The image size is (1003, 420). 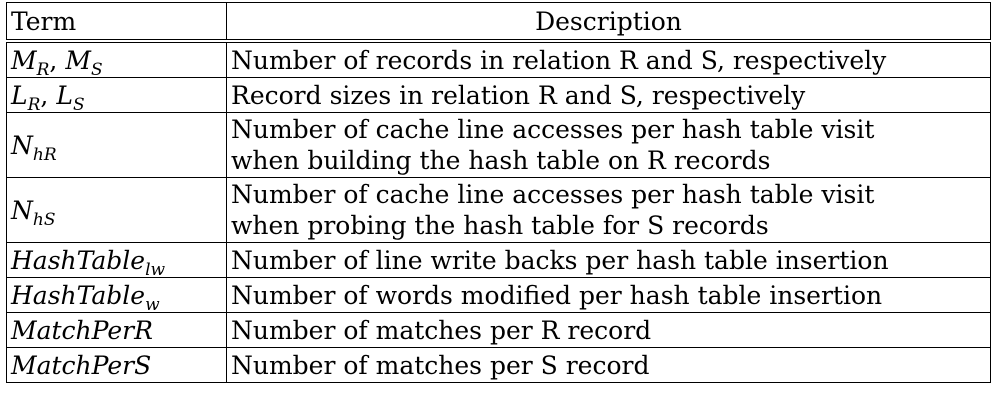 What do you see at coordinates (440, 365) in the screenshot?
I see `description-line: Number of matches per S record` at bounding box center [440, 365].